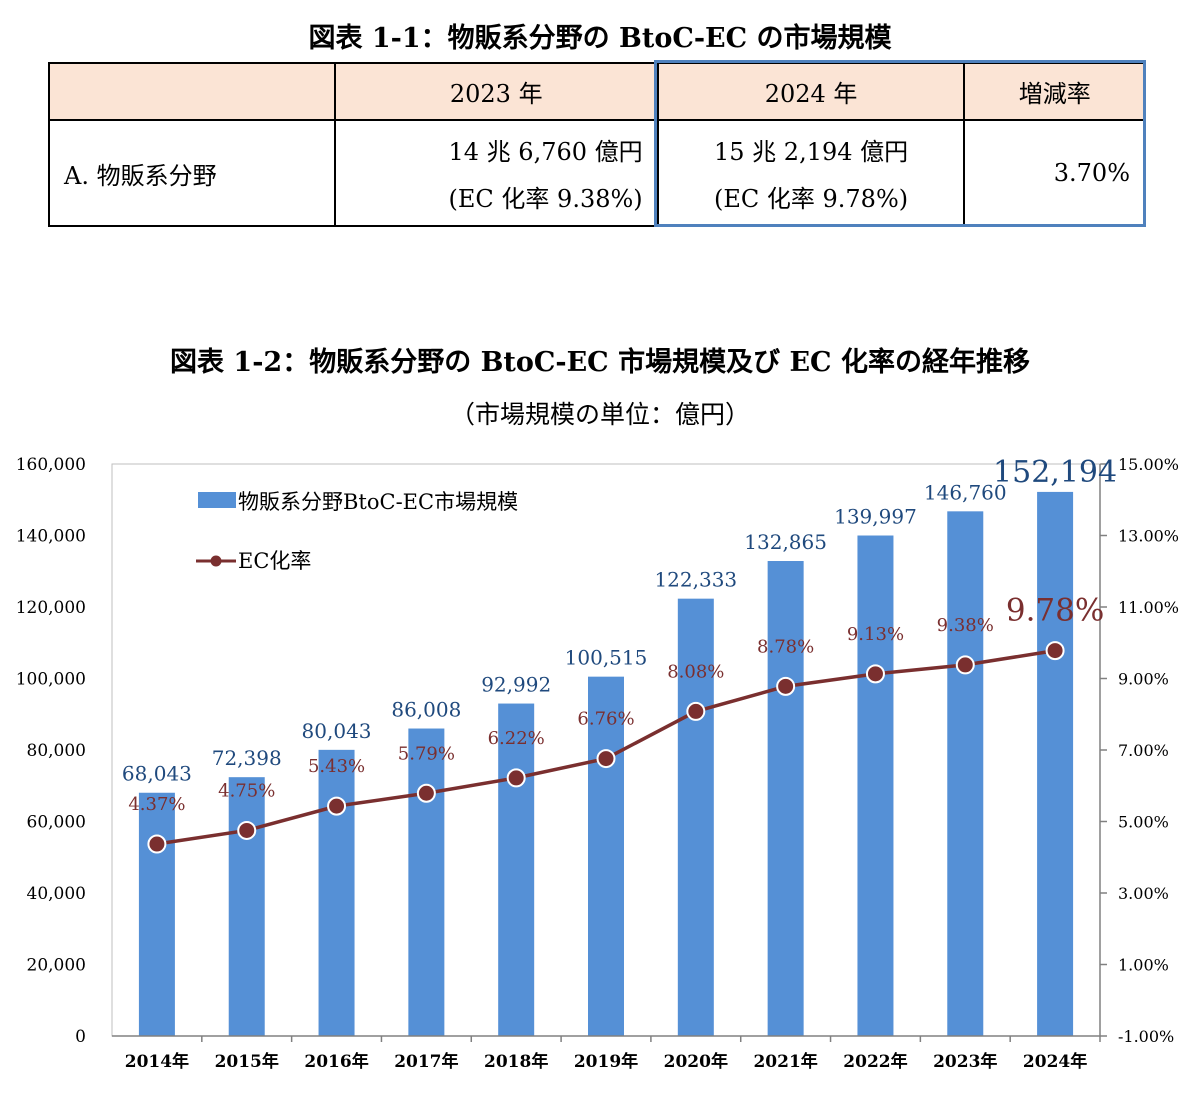 This screenshot has height=1100, width=1200. I want to click on left-axis-tick-label: 40,000, so click(56, 894).